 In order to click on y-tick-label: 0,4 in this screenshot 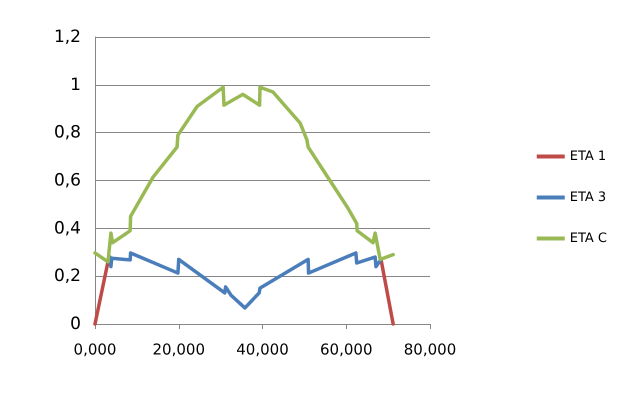, I will do `click(67, 228)`.